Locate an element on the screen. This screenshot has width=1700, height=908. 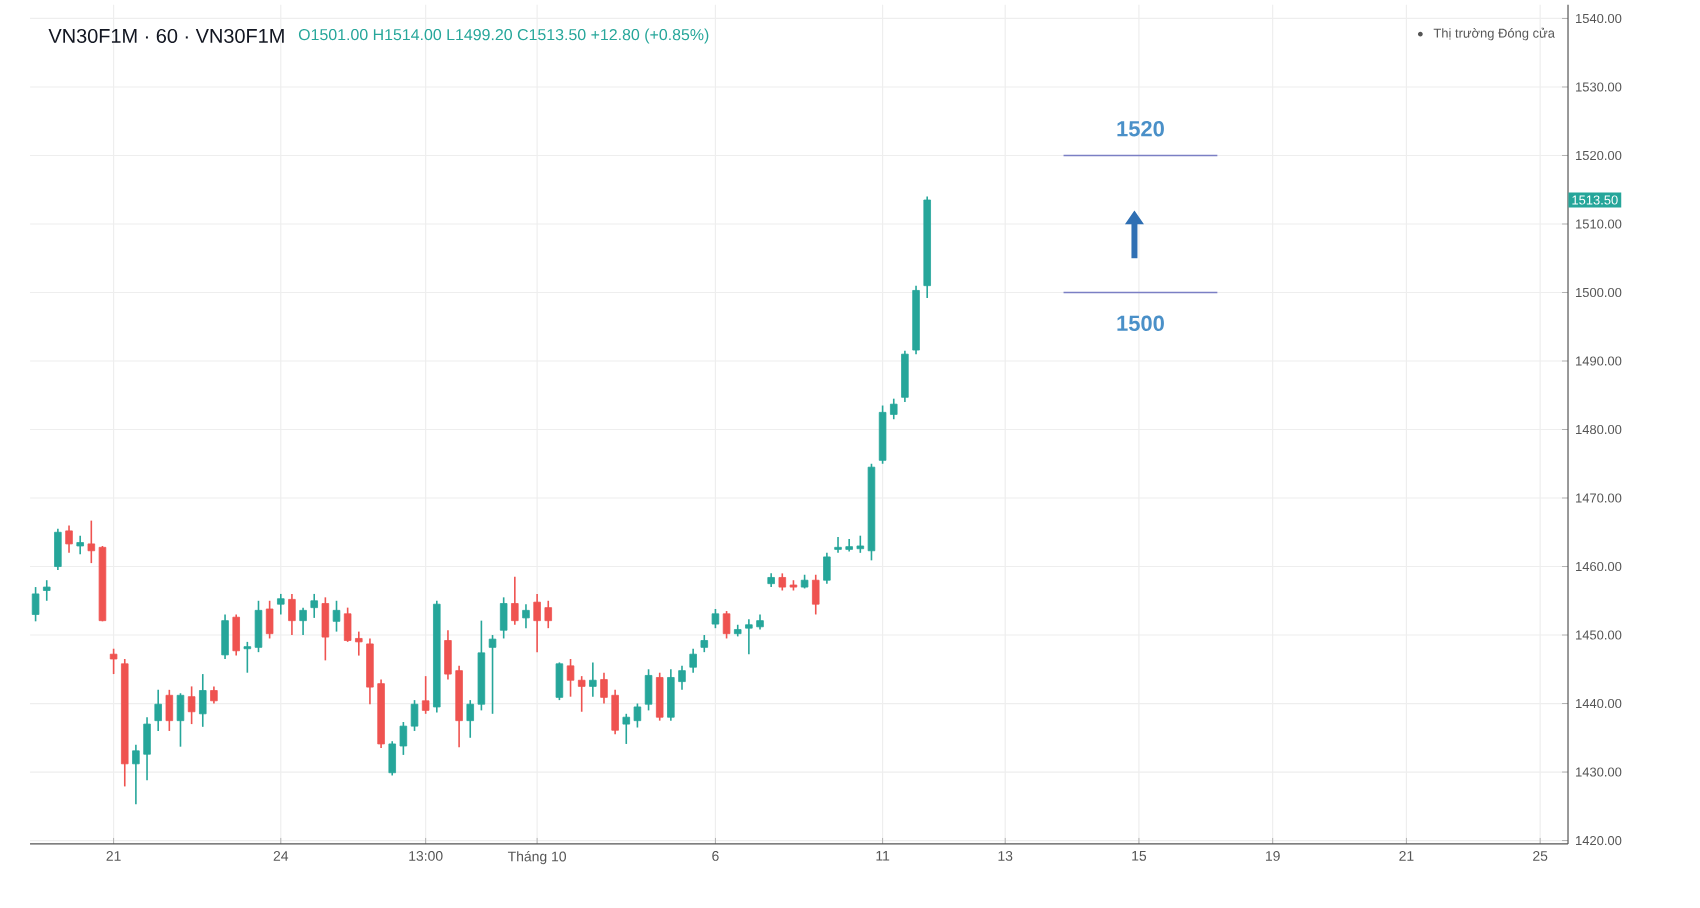
ref-line-label: 1520 is located at coordinates (1140, 128).